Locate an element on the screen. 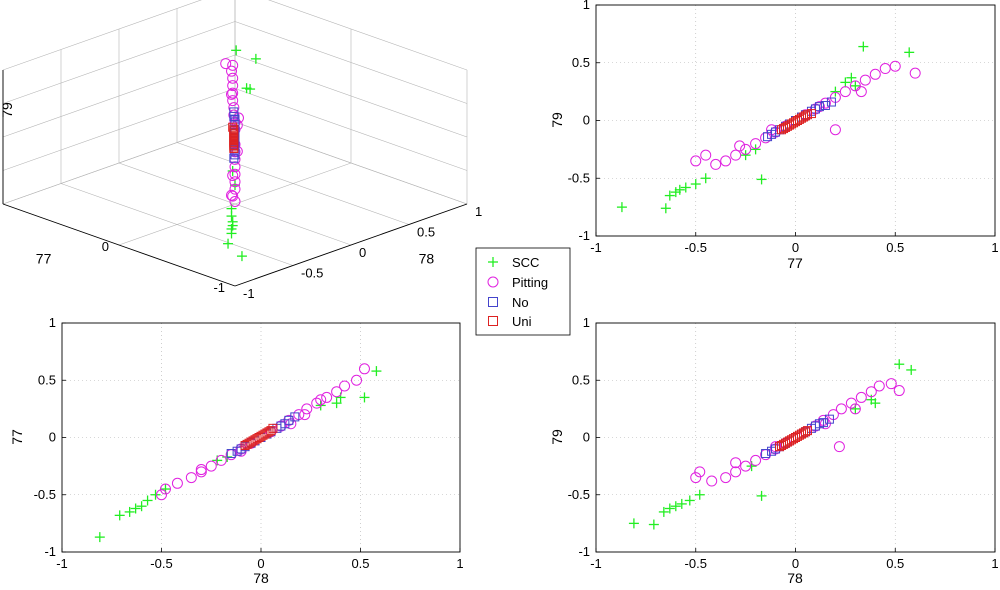 Image resolution: width=1000 pixels, height=590 pixels. x-tick-label-3d: -1 is located at coordinates (219, 287).